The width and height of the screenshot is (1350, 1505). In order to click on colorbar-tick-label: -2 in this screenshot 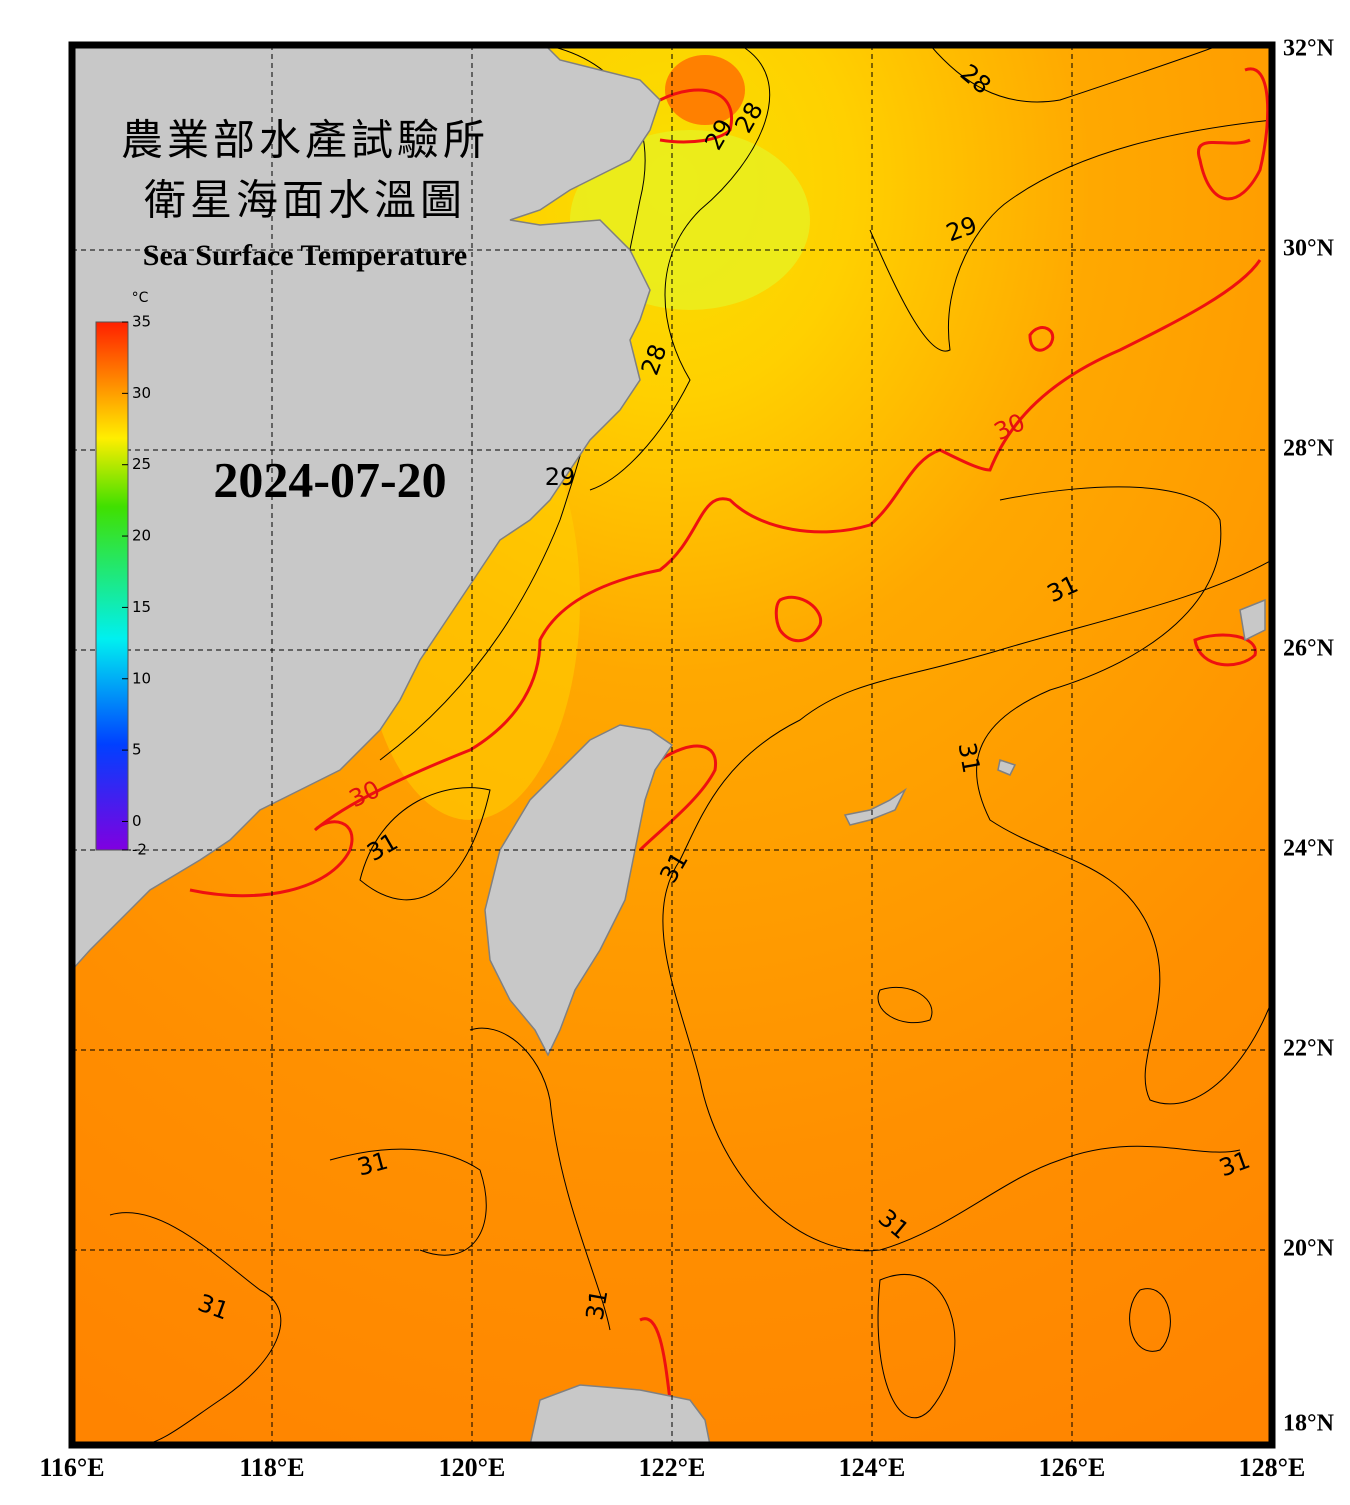, I will do `click(139, 850)`.